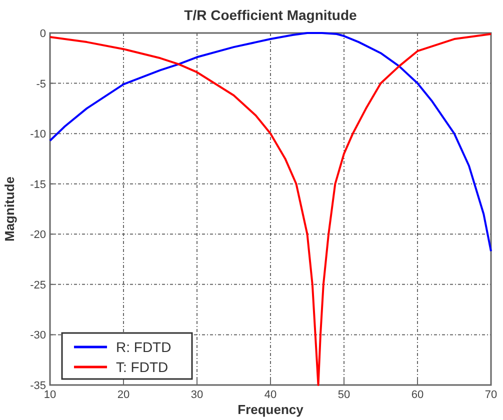  I want to click on x-tick-label: 50, so click(344, 395).